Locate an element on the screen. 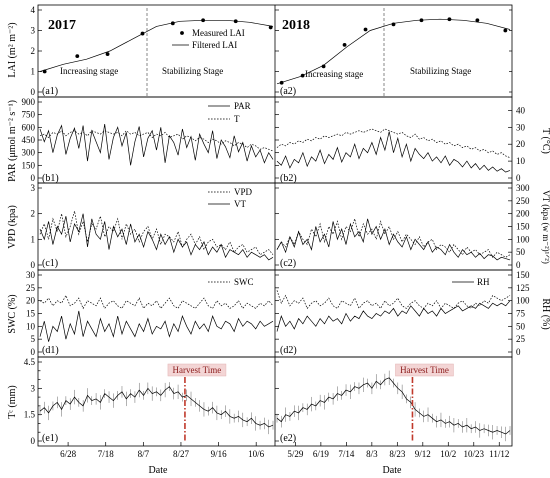  x-tick-label: 9/16 is located at coordinates (219, 454).